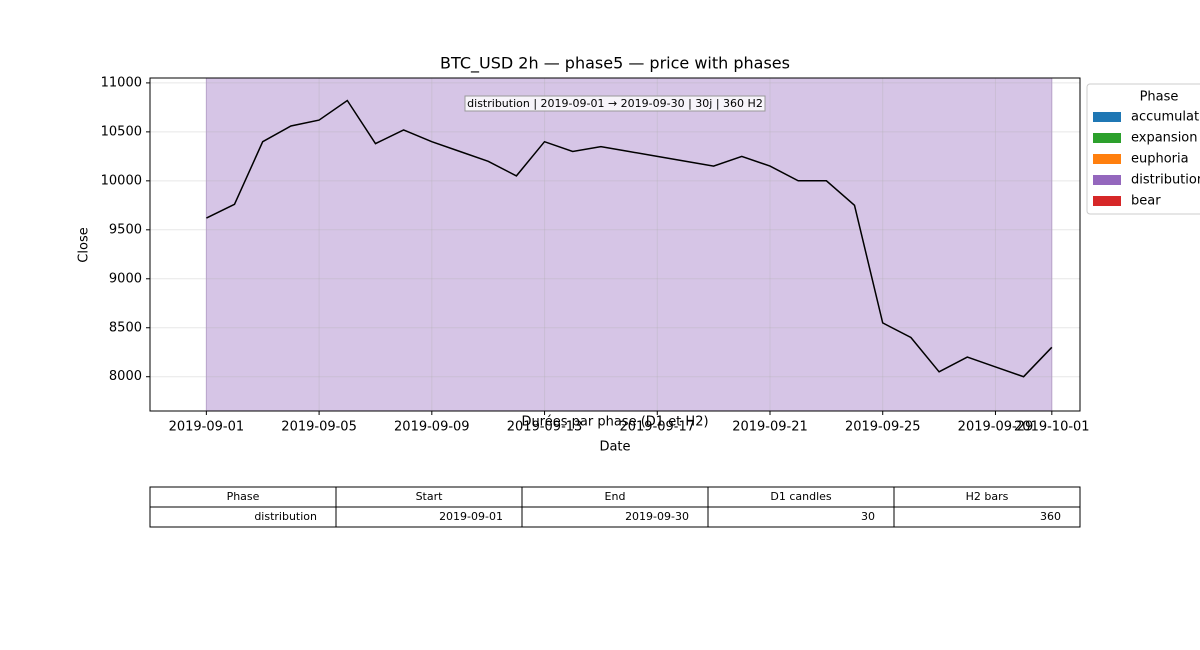 This screenshot has height=650, width=1200. Describe the element at coordinates (614, 422) in the screenshot. I see `table-title: Durées par phase (D1 et H2)` at that location.